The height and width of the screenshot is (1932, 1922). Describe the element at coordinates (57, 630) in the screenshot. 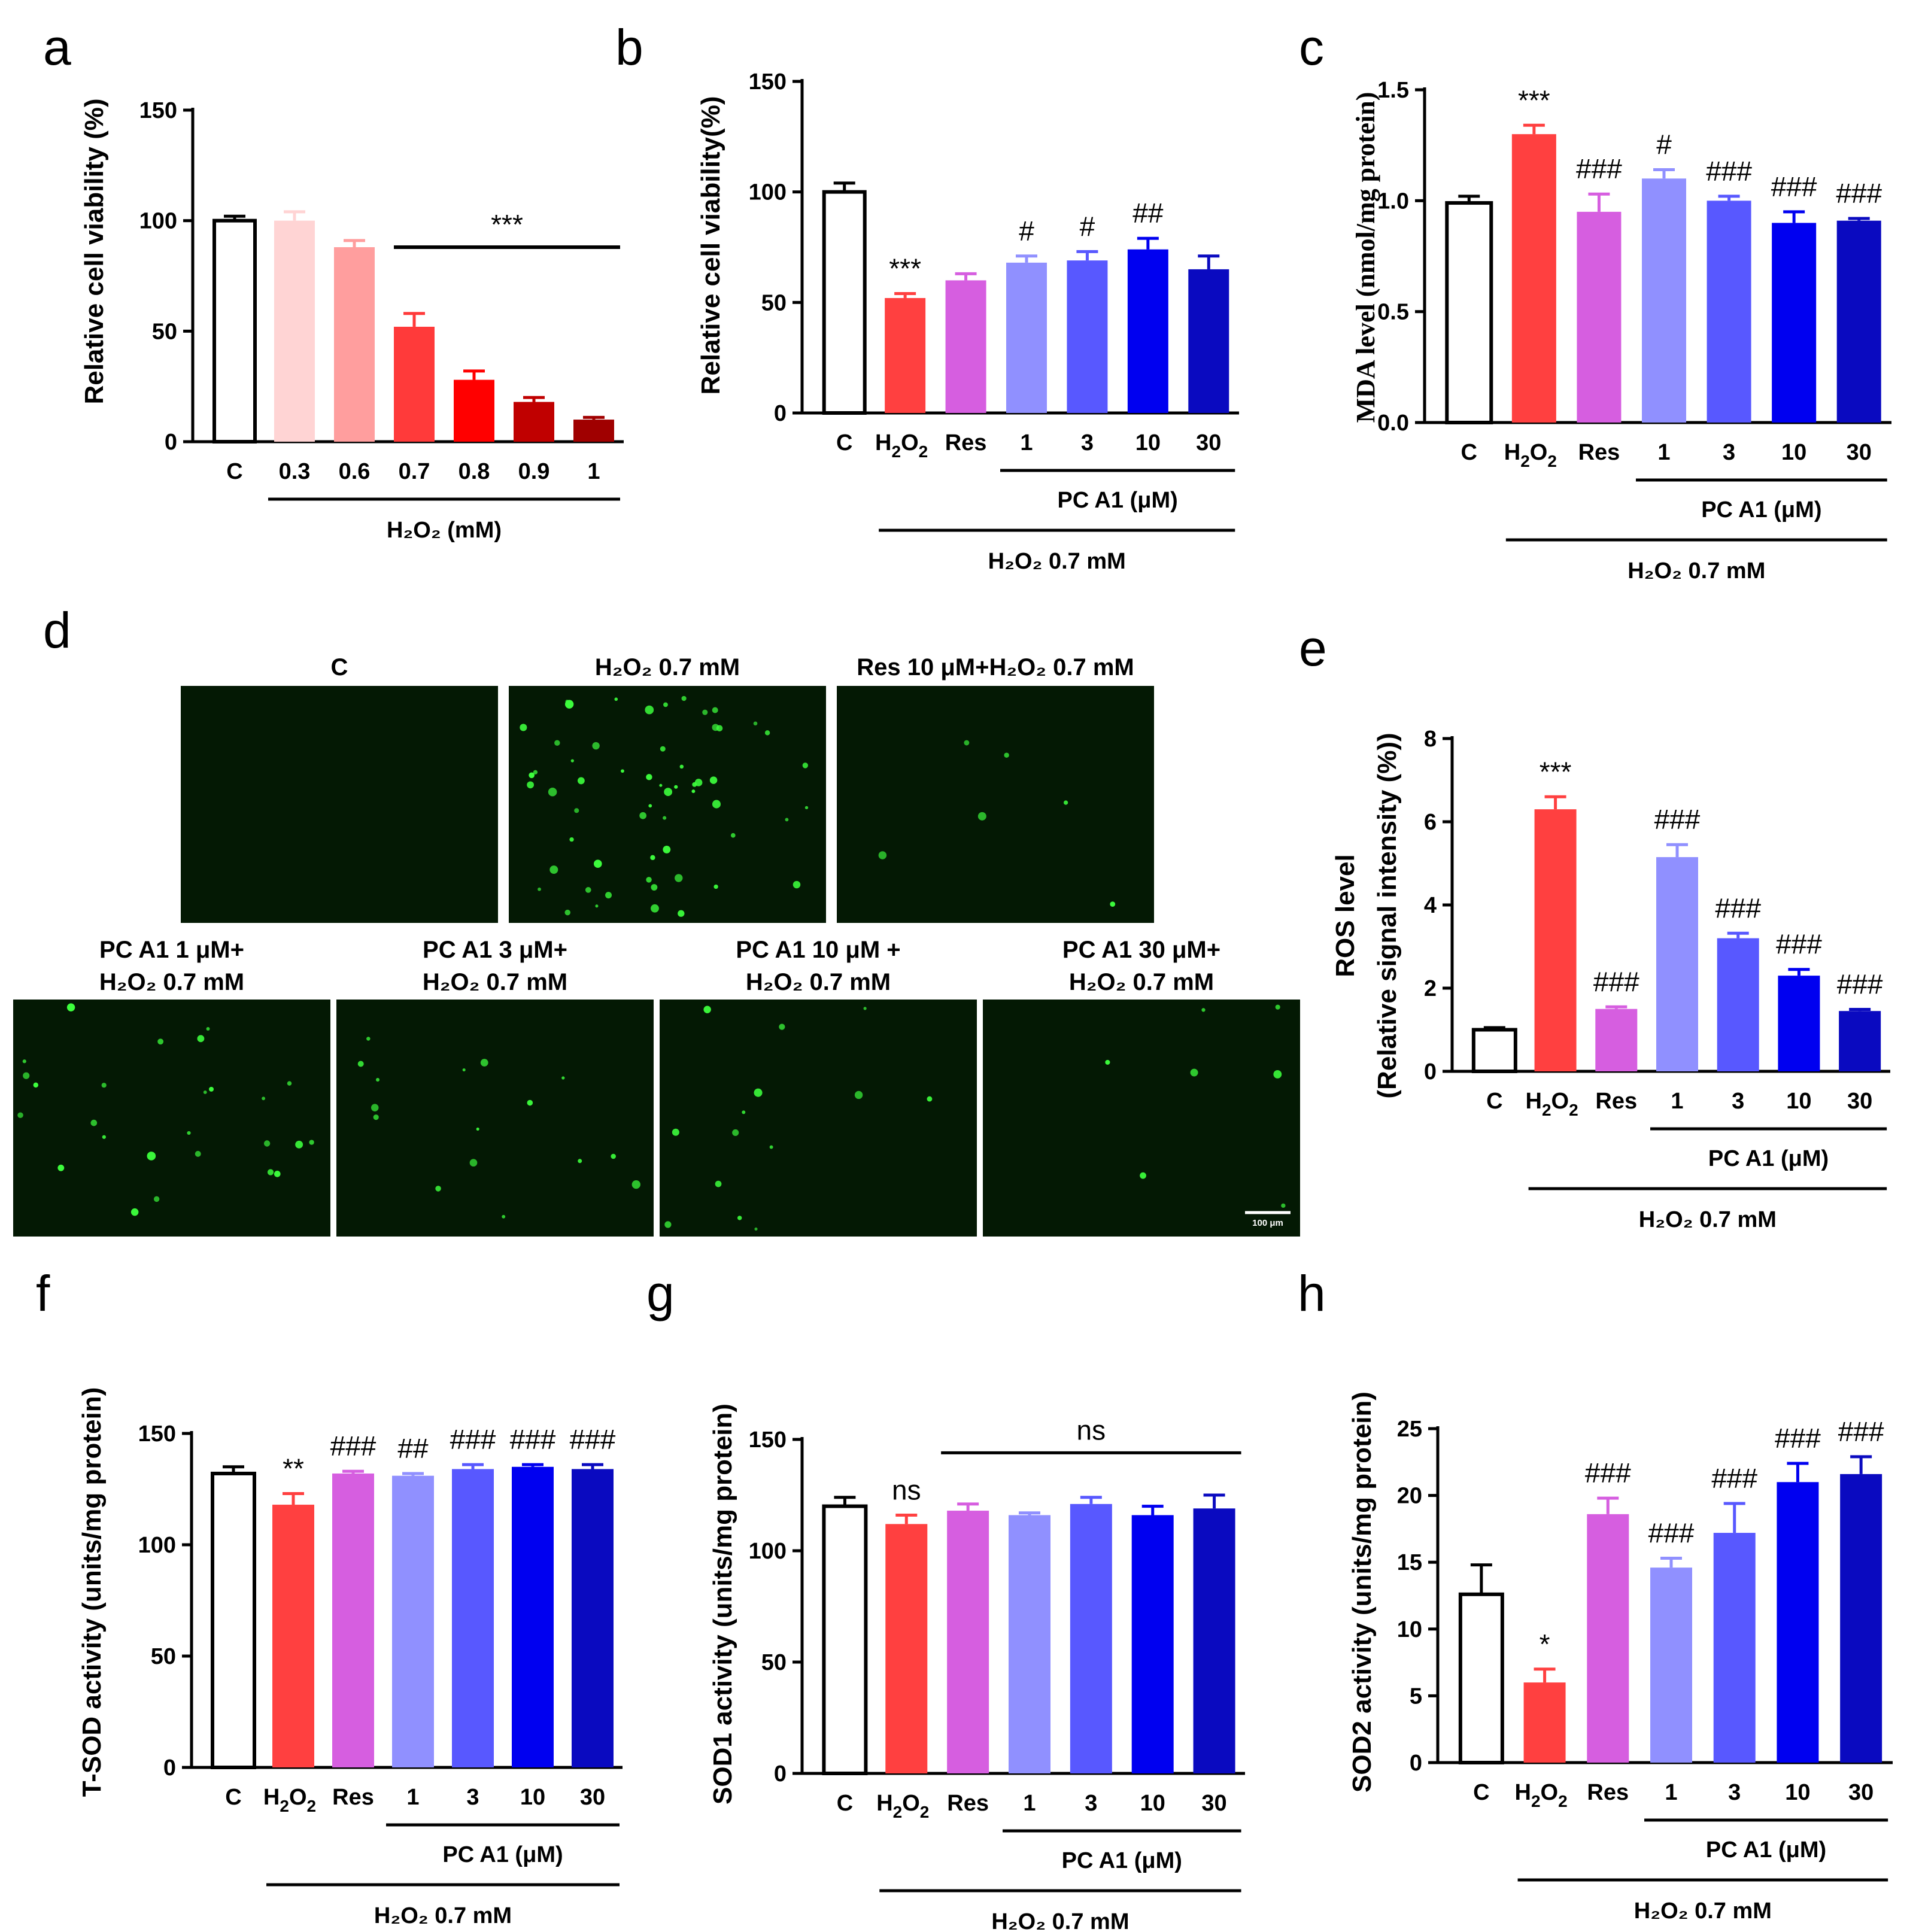

I see `panel-letter-d: d` at that location.